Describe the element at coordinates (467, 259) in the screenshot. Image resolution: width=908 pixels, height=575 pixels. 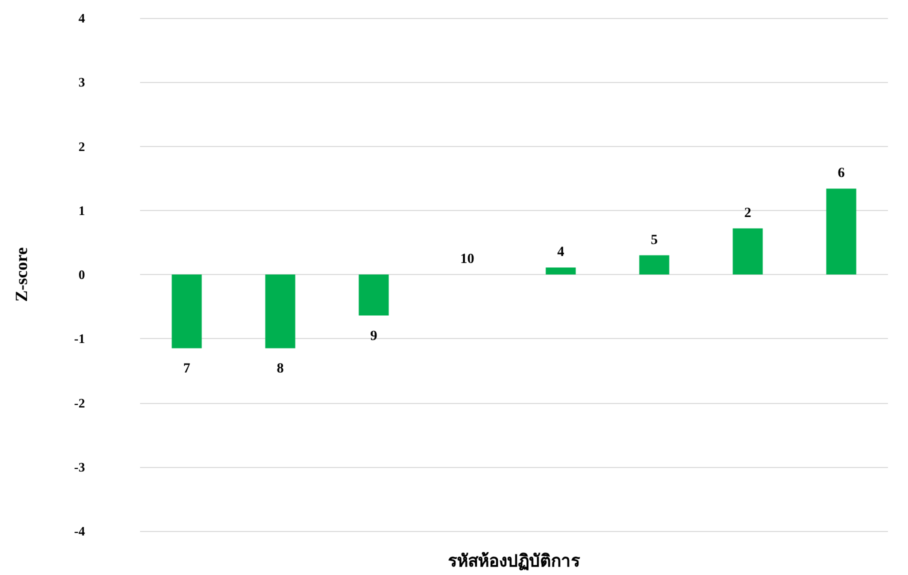
I see `x-tick-label: 10` at that location.